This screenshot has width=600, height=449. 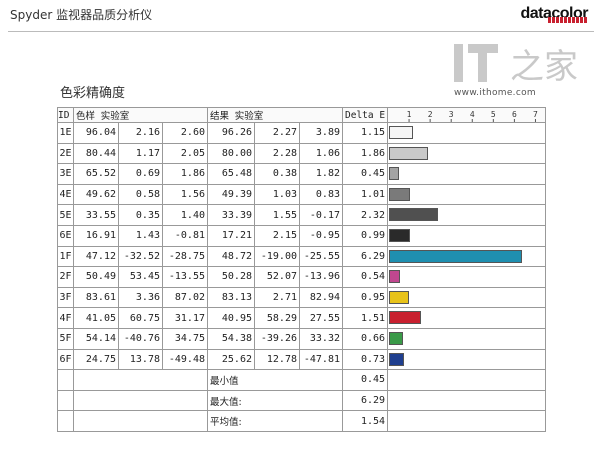 I want to click on result-lab-value: 2.71, so click(x=277, y=297).